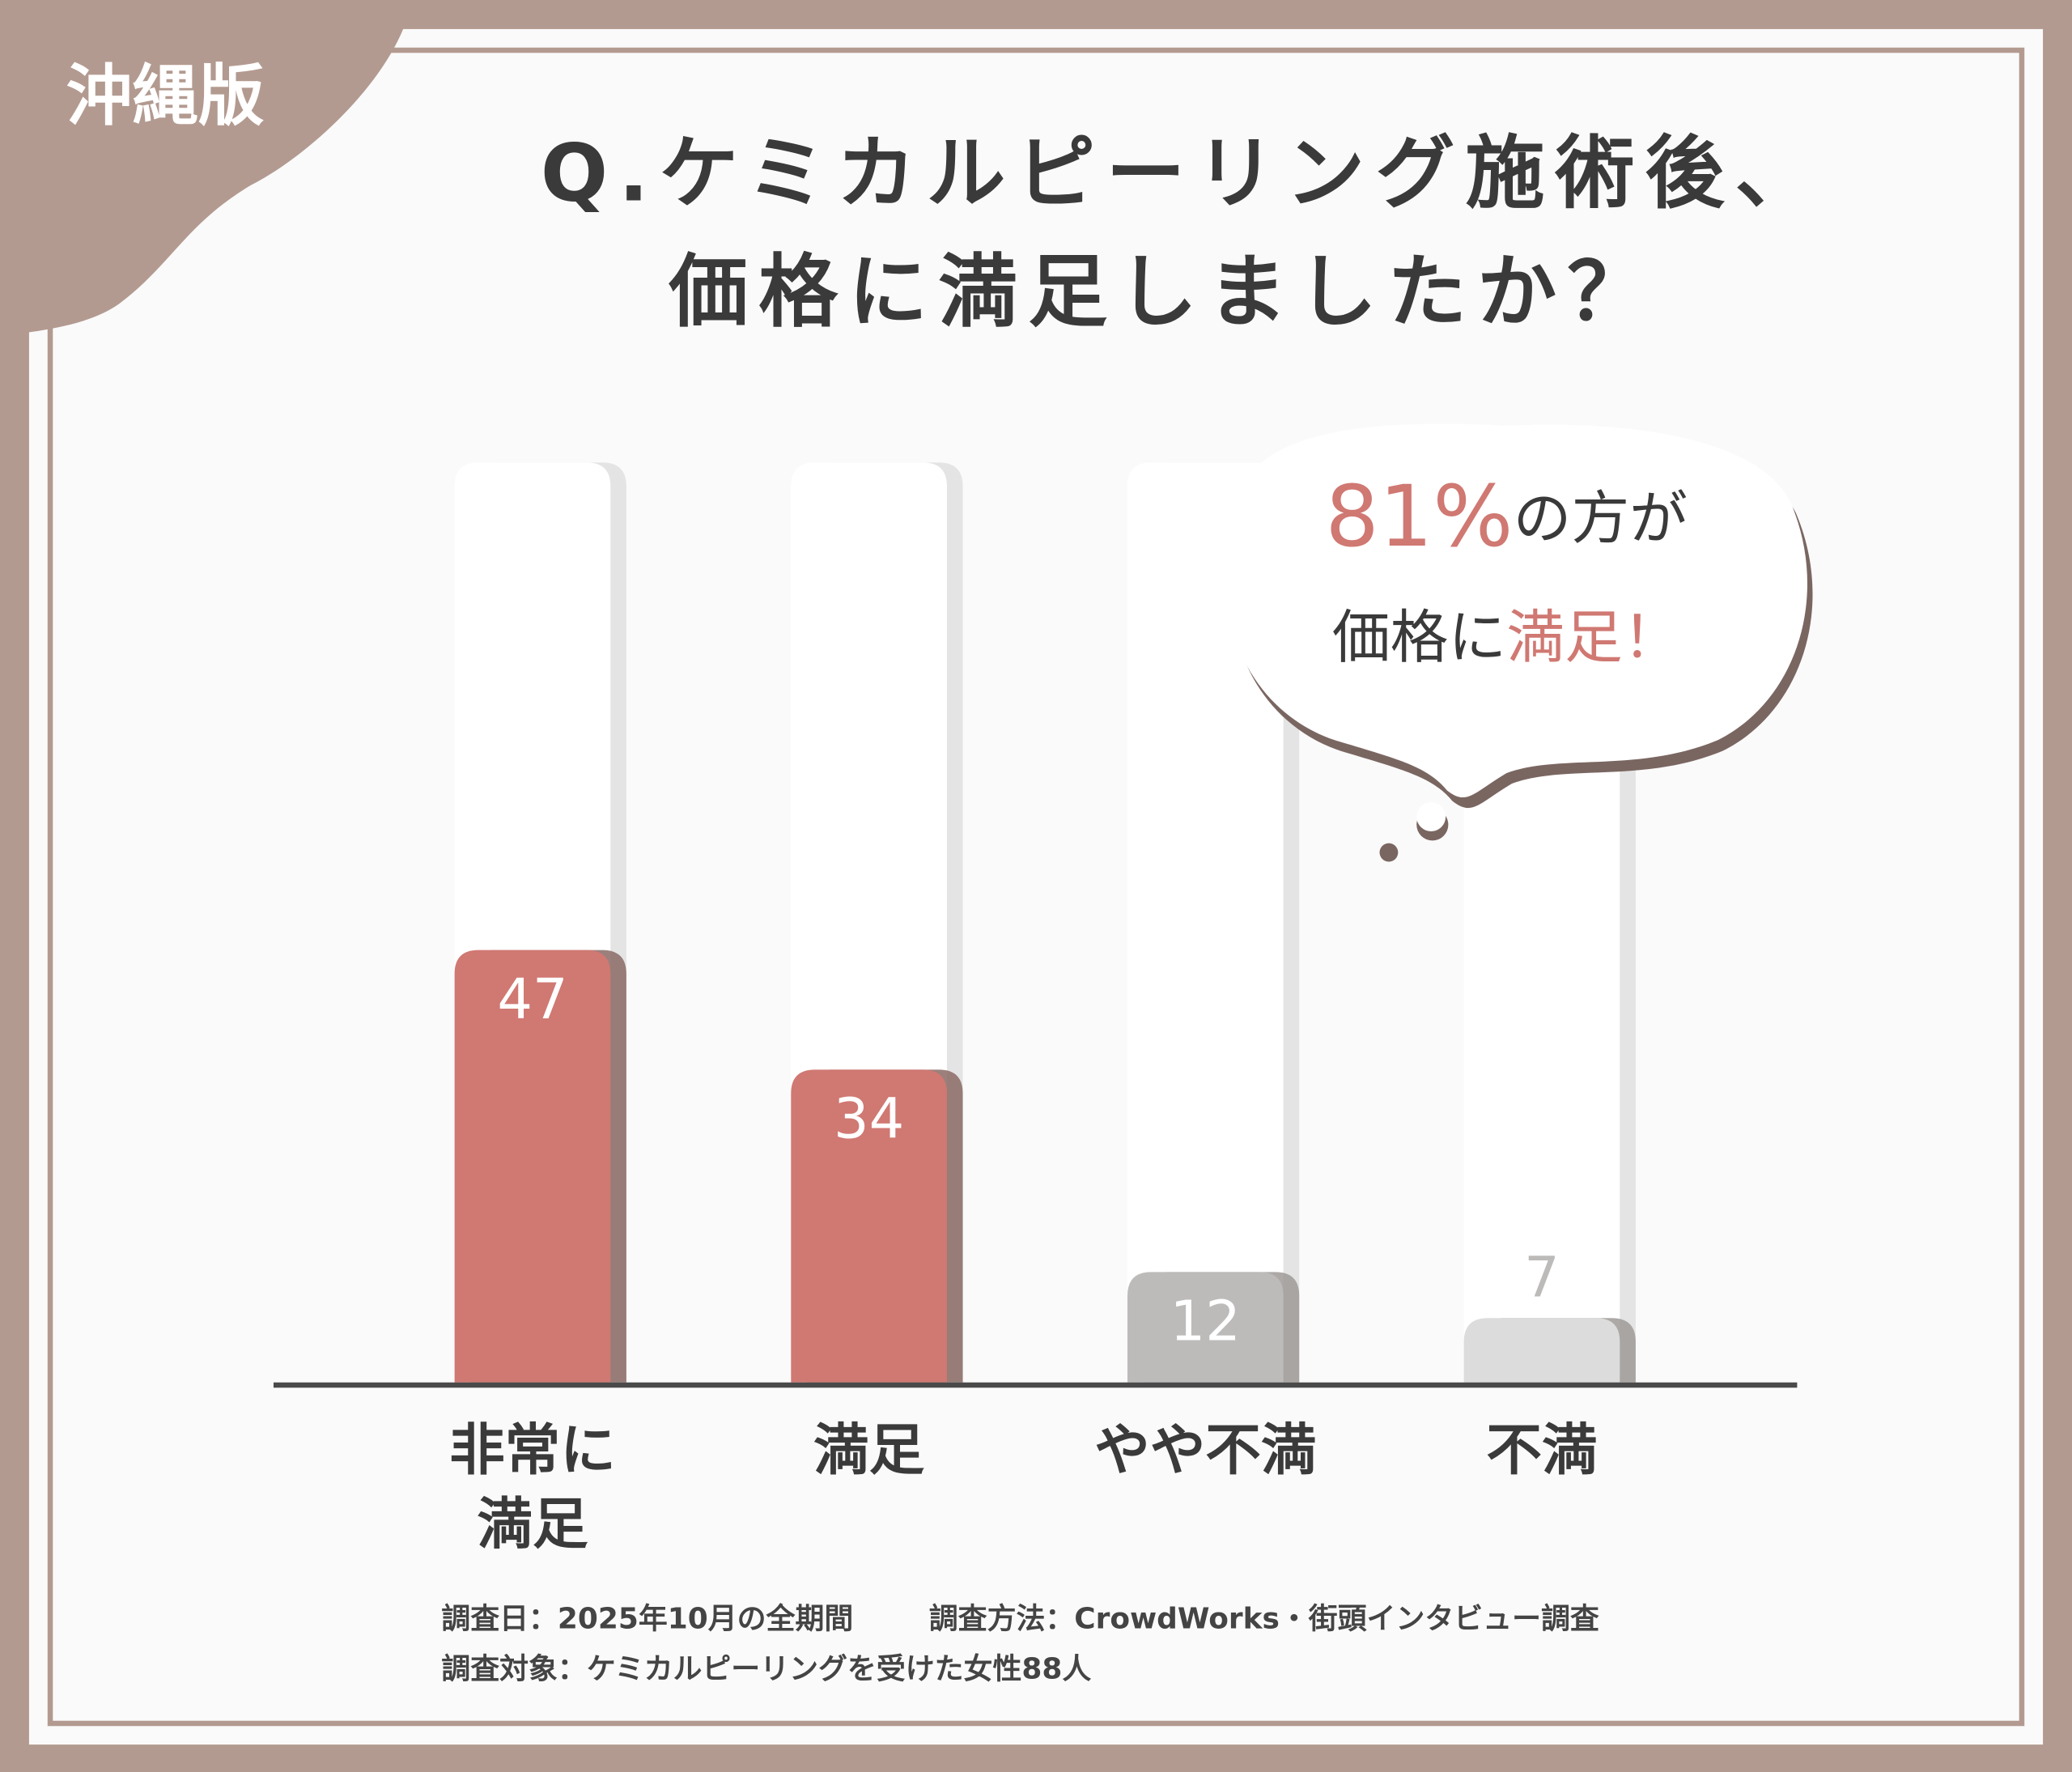 The image size is (2072, 1772). What do you see at coordinates (165, 97) in the screenshot?
I see `badge: 沖縄版` at bounding box center [165, 97].